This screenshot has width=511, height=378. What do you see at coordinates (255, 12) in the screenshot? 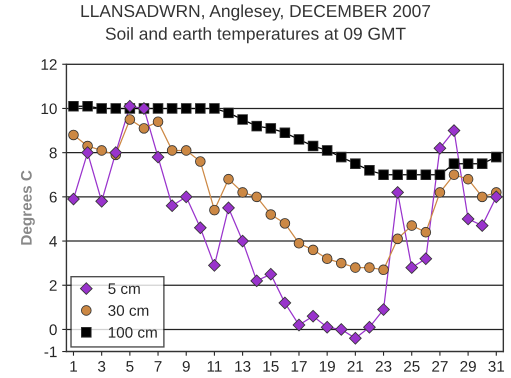
I see `chart-title: LLANSADWRN, Anglesey, DECEMBER 2007` at bounding box center [255, 12].